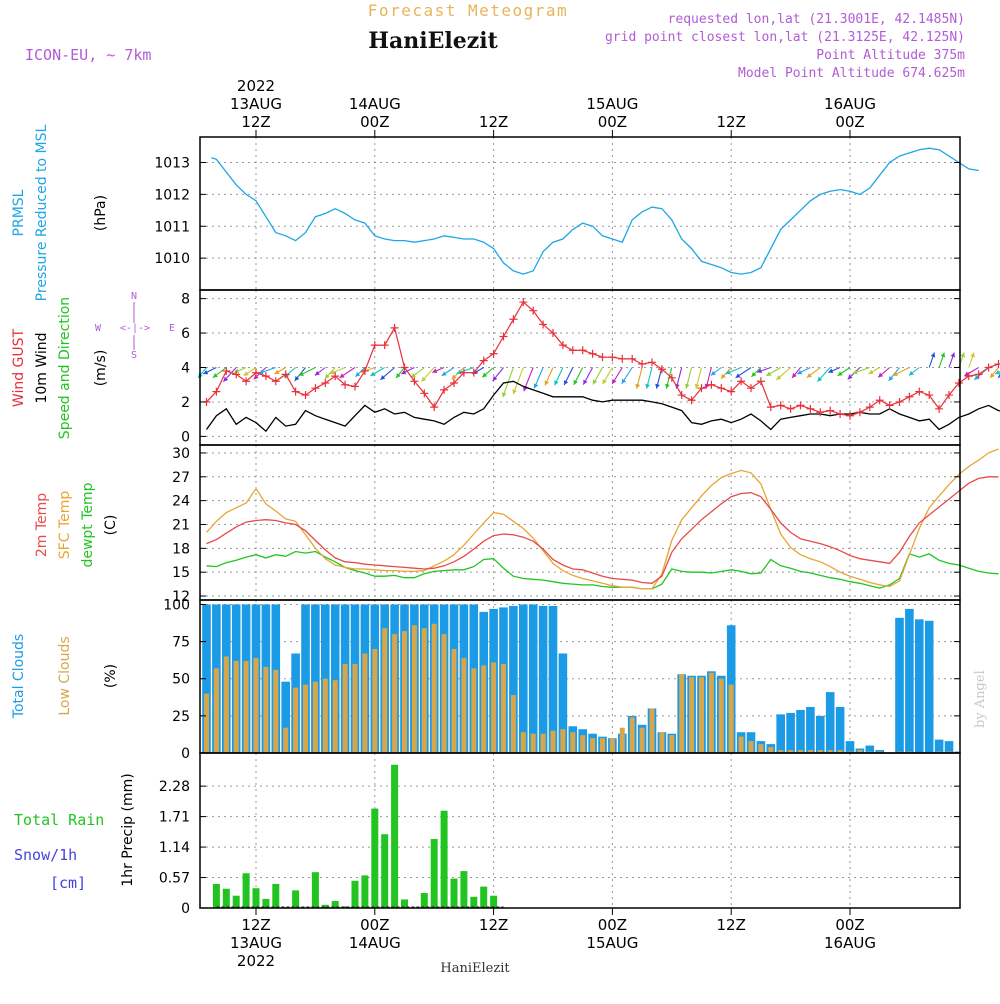 The width and height of the screenshot is (1000, 1004). What do you see at coordinates (433, 41) in the screenshot?
I see `location-title: HaniElezit` at bounding box center [433, 41].